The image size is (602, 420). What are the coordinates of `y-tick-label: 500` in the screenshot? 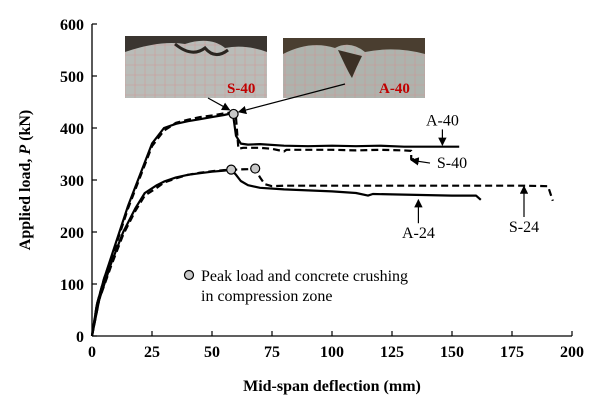 It's located at (72, 77).